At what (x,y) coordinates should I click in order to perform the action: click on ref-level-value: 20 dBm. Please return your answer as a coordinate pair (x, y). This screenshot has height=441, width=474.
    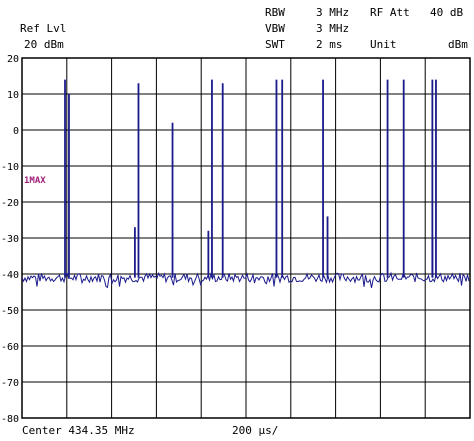
    Looking at the image, I should click on (44, 44).